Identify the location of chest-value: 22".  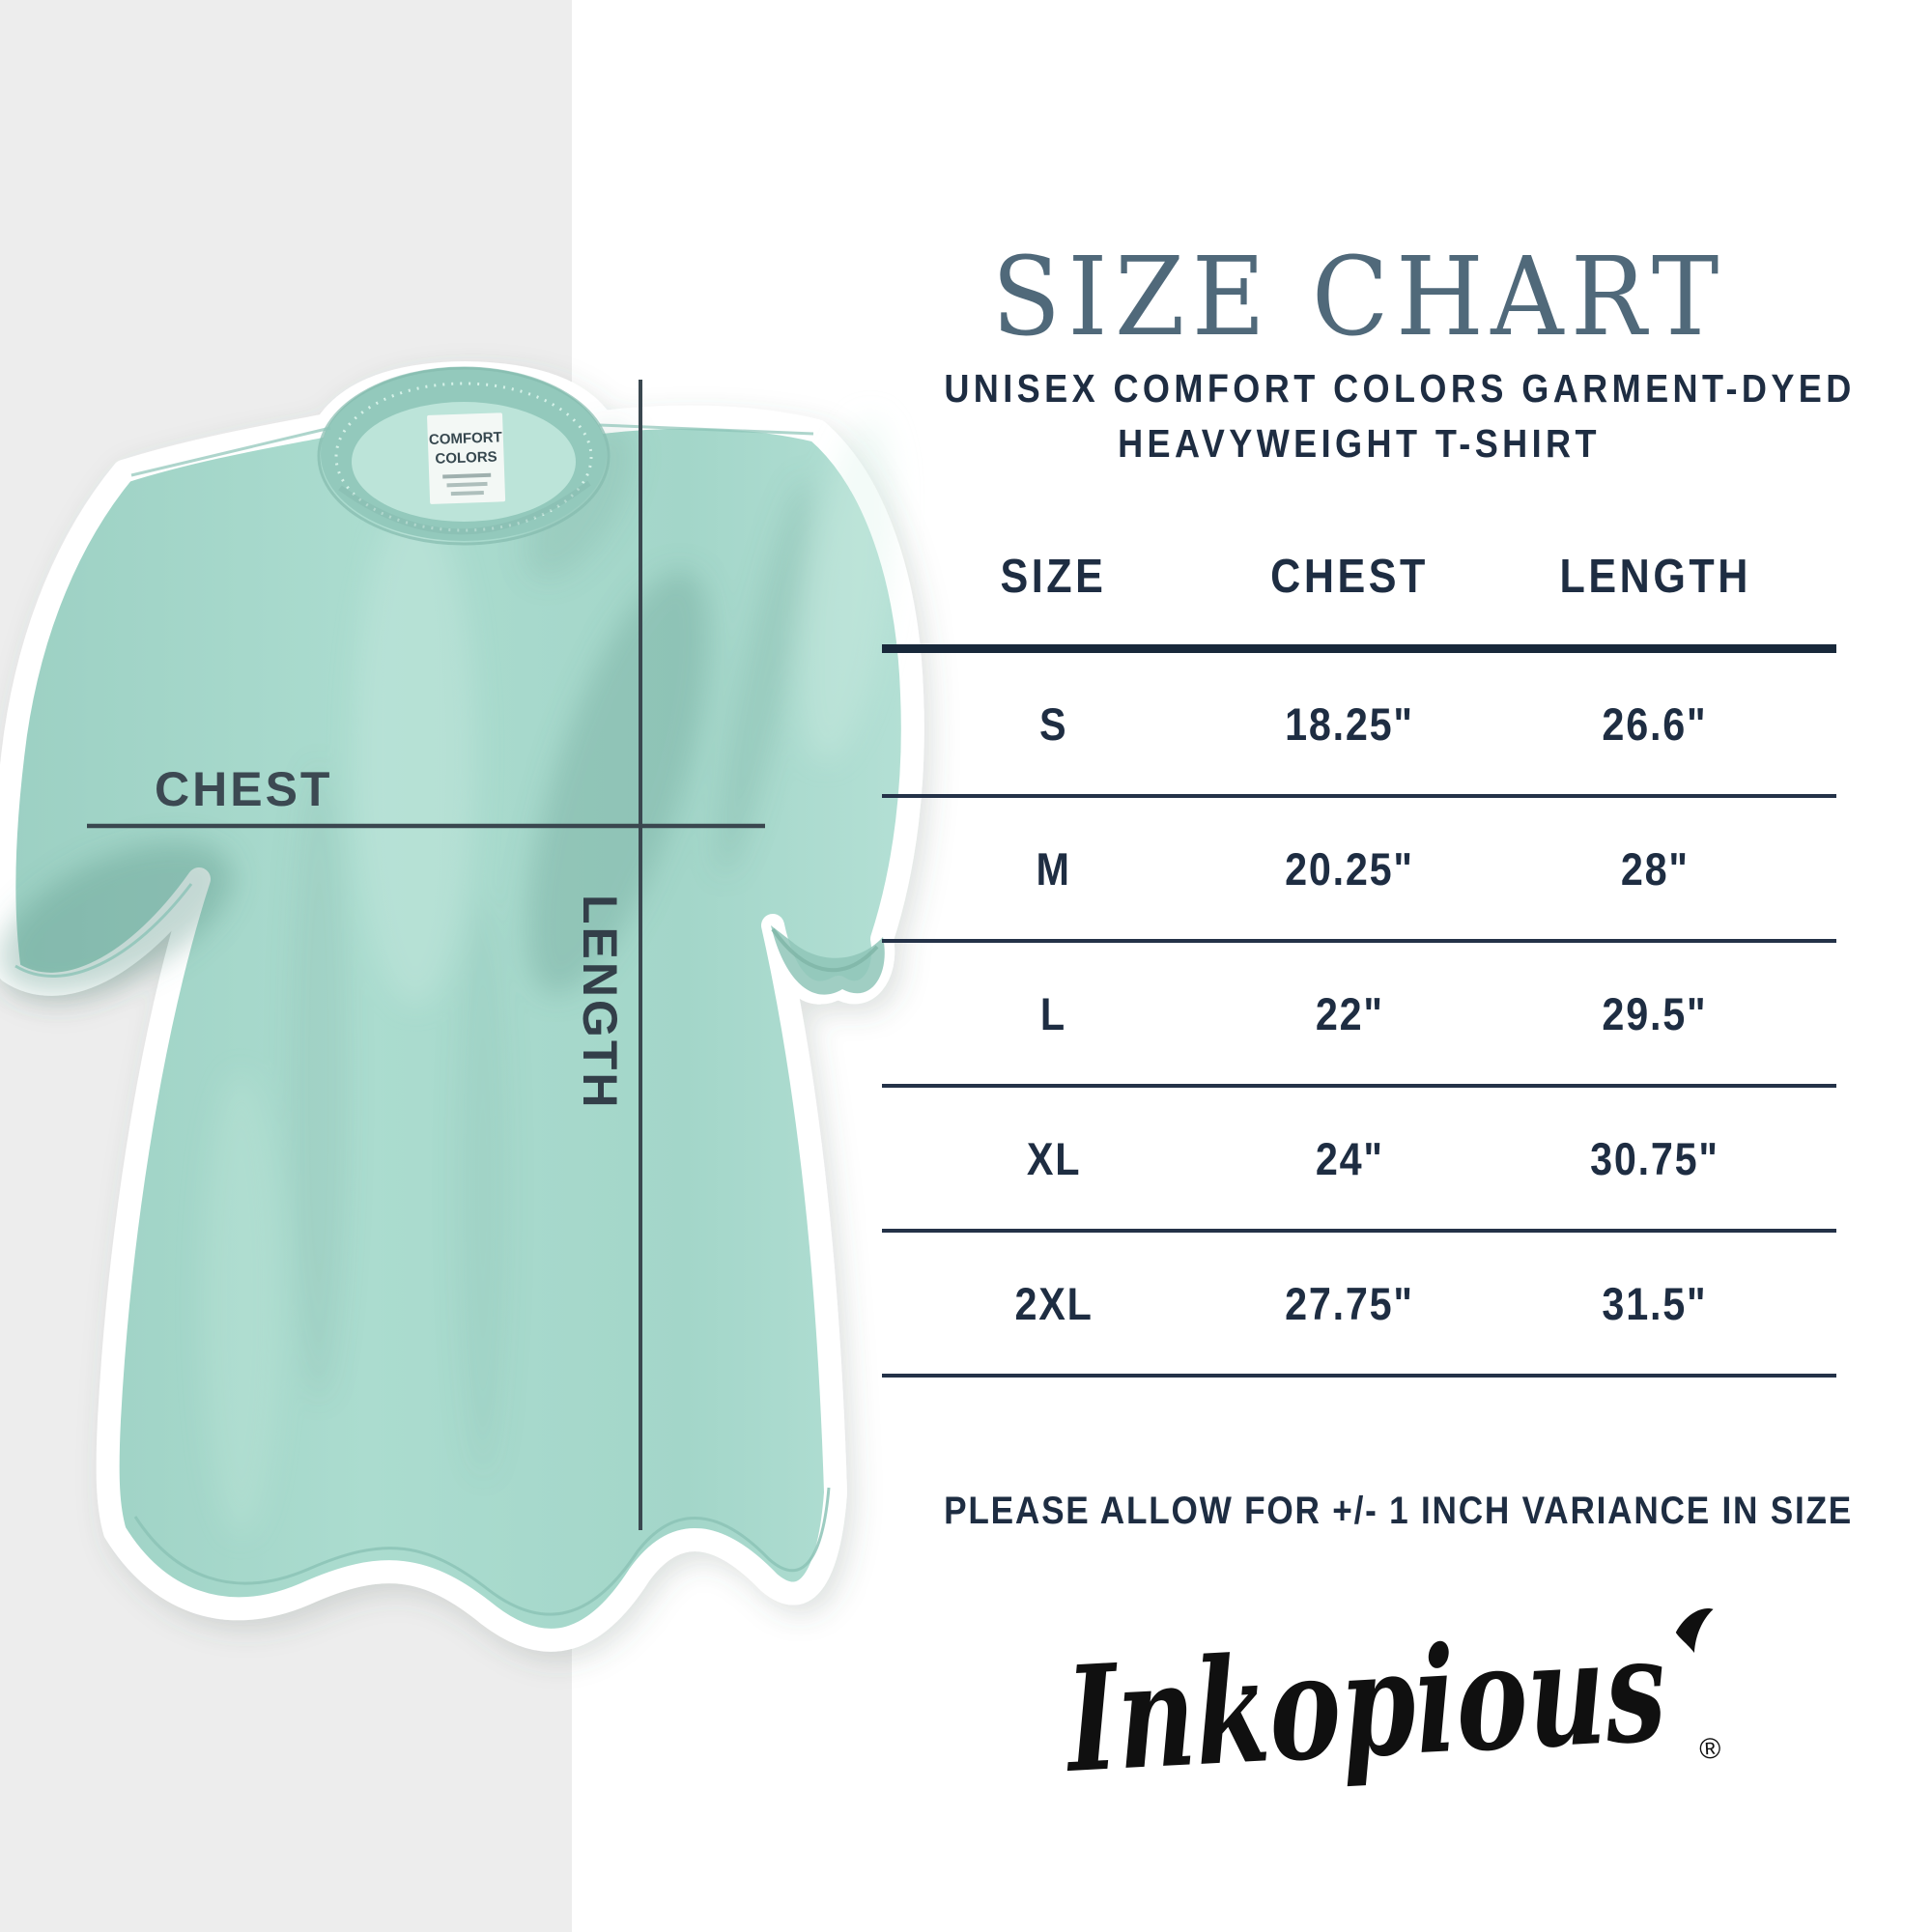
(1349, 1013).